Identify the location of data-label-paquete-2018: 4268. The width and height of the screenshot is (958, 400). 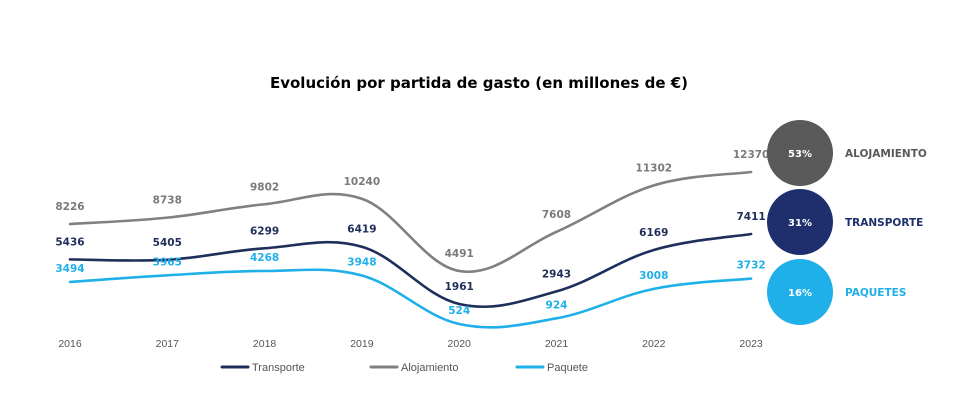
(264, 258).